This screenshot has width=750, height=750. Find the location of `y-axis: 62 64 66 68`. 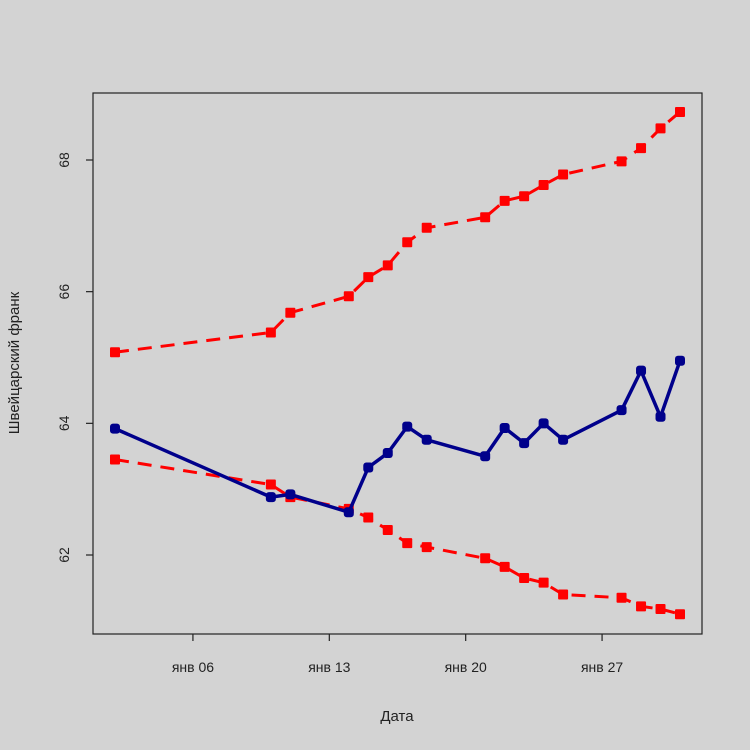

y-axis: 62 64 66 68 is located at coordinates (74, 357).